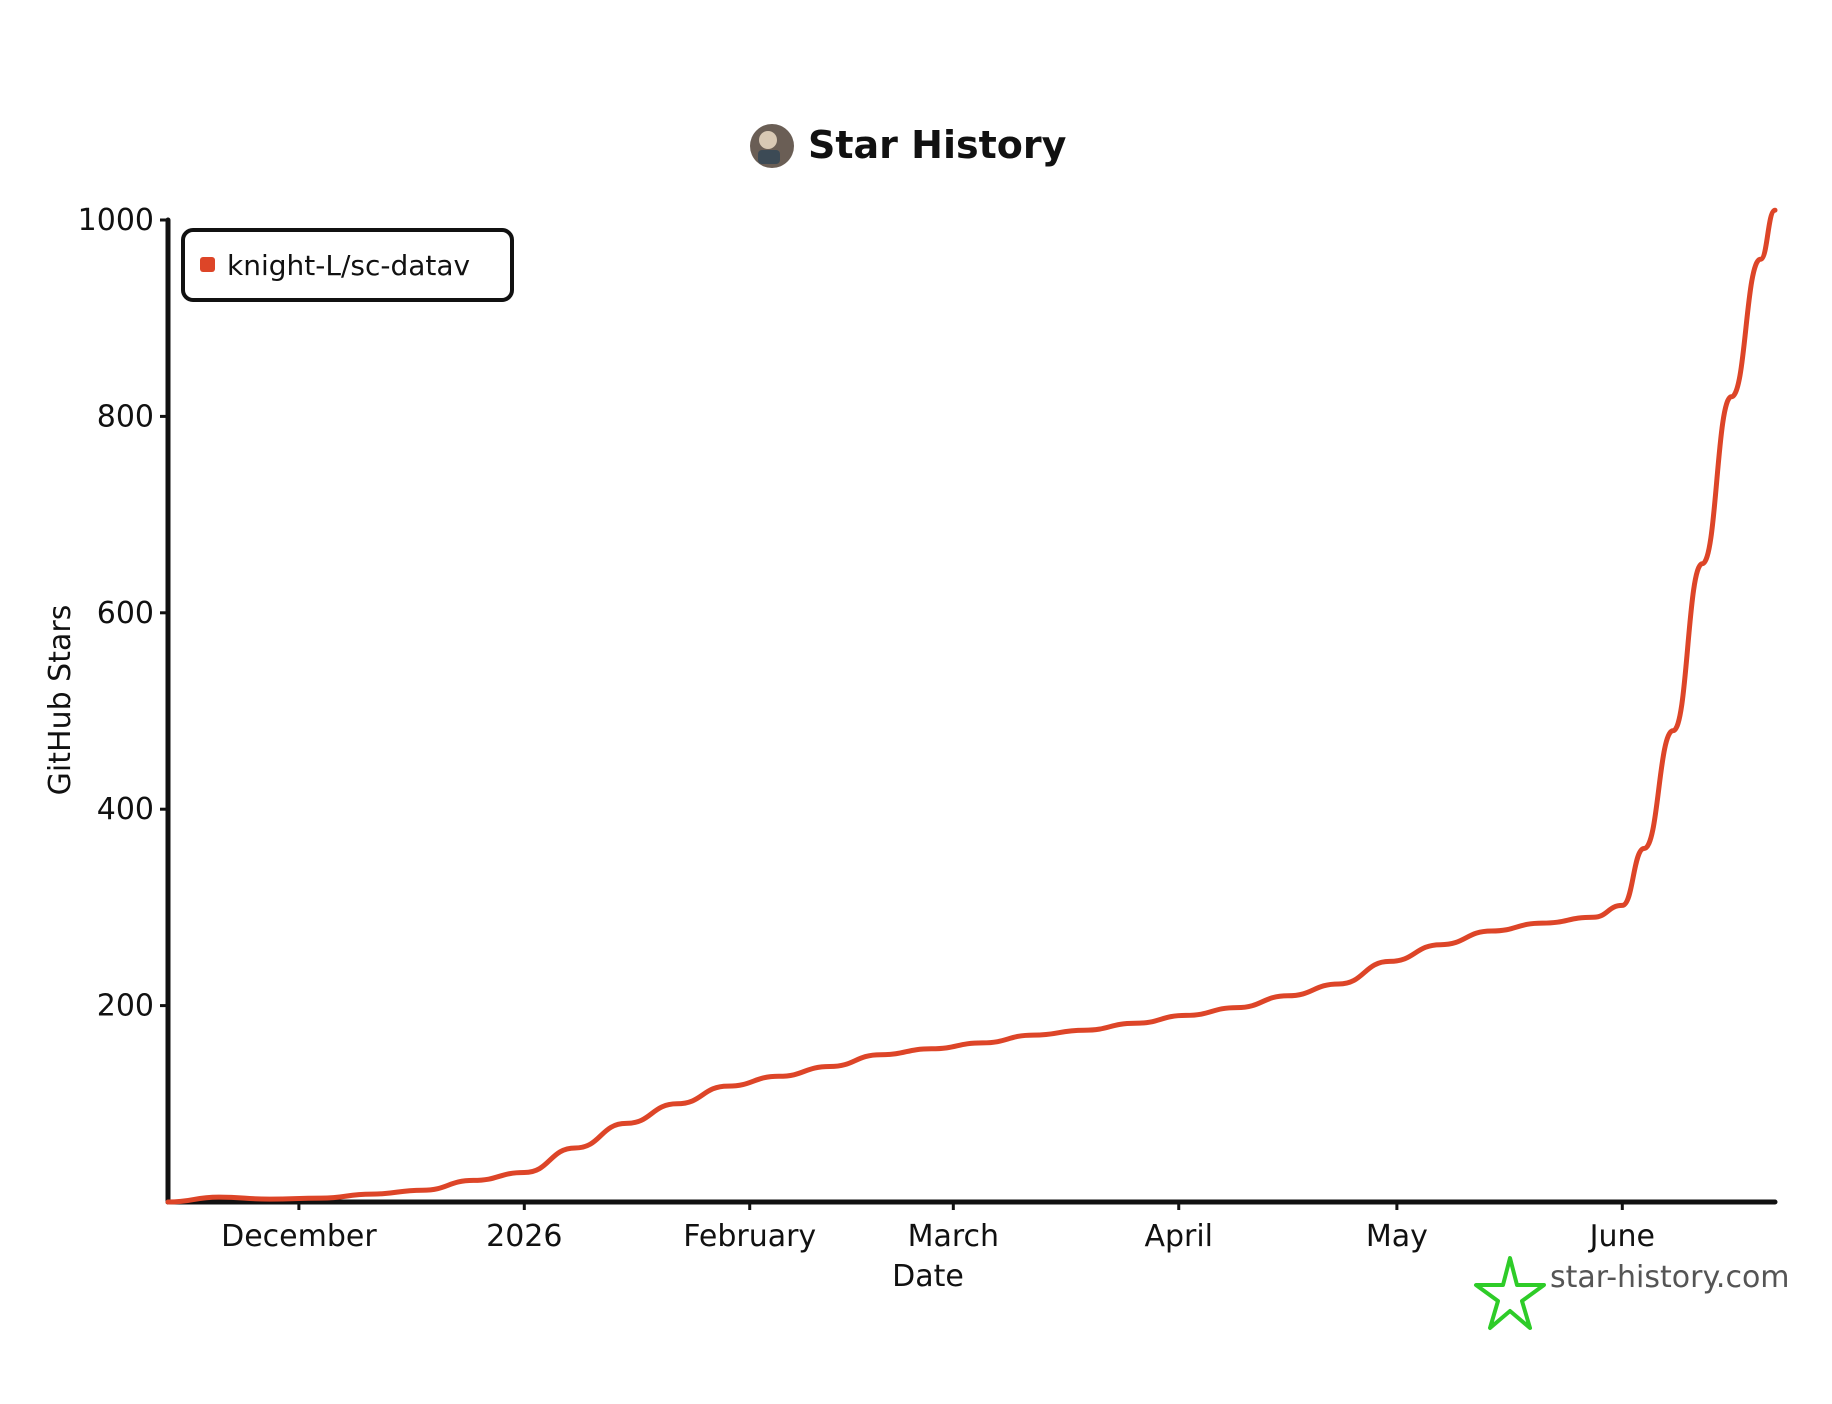 This screenshot has width=1832, height=1404. I want to click on x-tick-label: 2026, so click(524, 1236).